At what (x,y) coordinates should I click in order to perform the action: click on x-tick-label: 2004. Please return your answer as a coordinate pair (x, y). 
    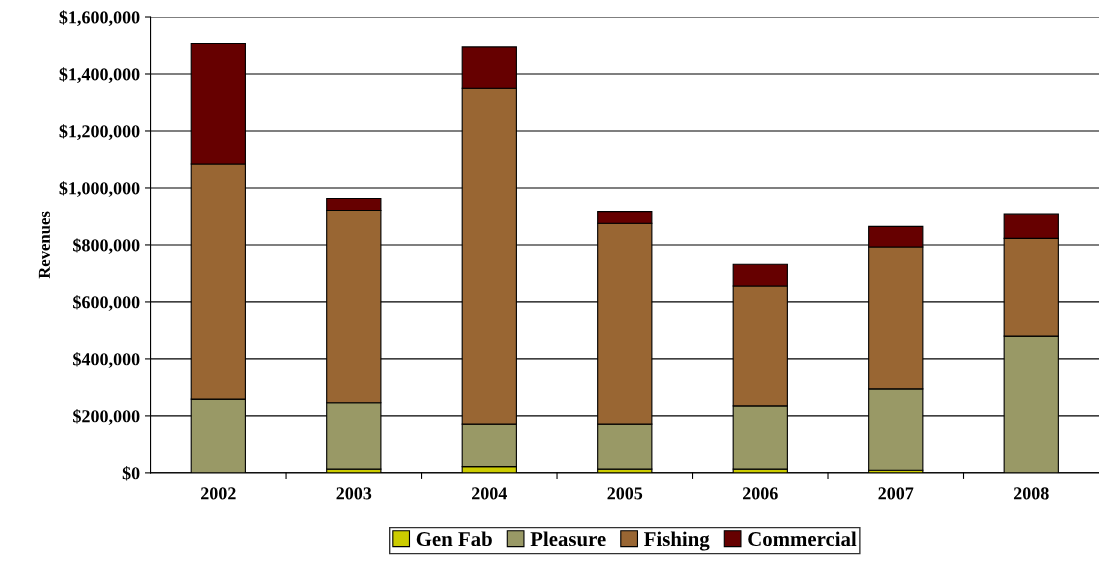
    Looking at the image, I should click on (489, 493).